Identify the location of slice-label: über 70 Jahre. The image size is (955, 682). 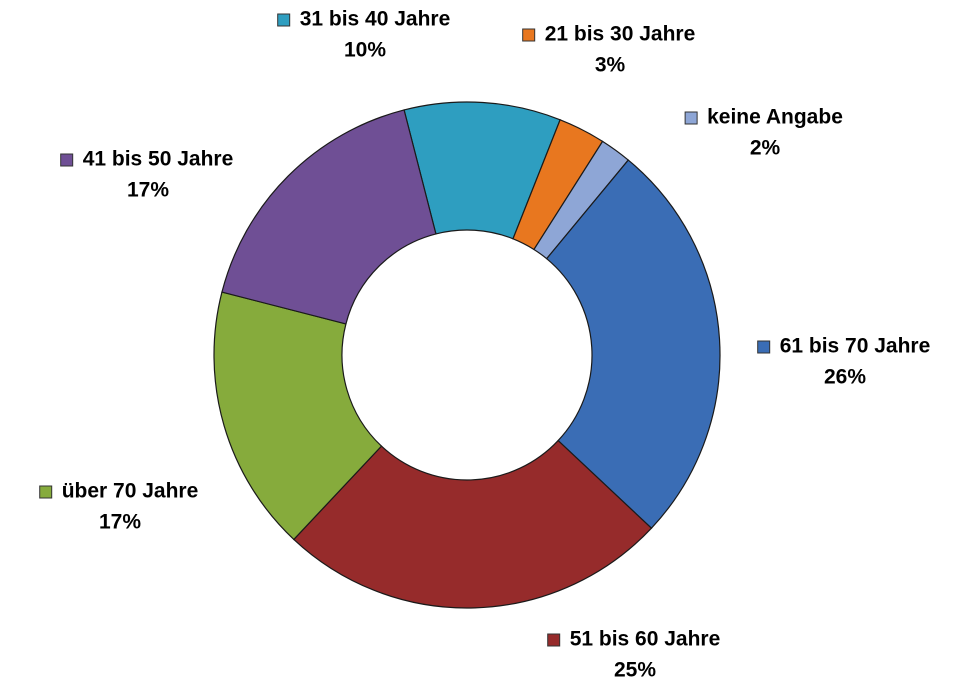
(130, 491).